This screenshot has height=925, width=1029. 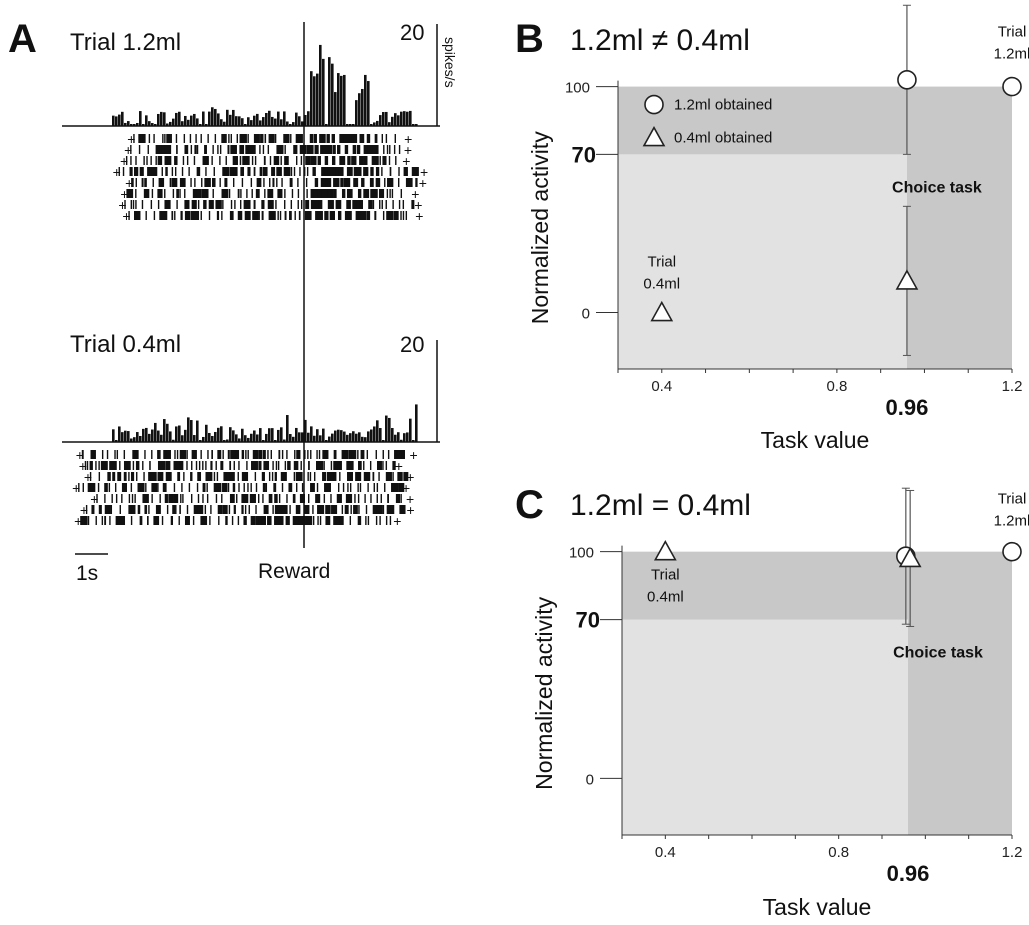 What do you see at coordinates (529, 39) in the screenshot?
I see `panel-b-letter: B` at bounding box center [529, 39].